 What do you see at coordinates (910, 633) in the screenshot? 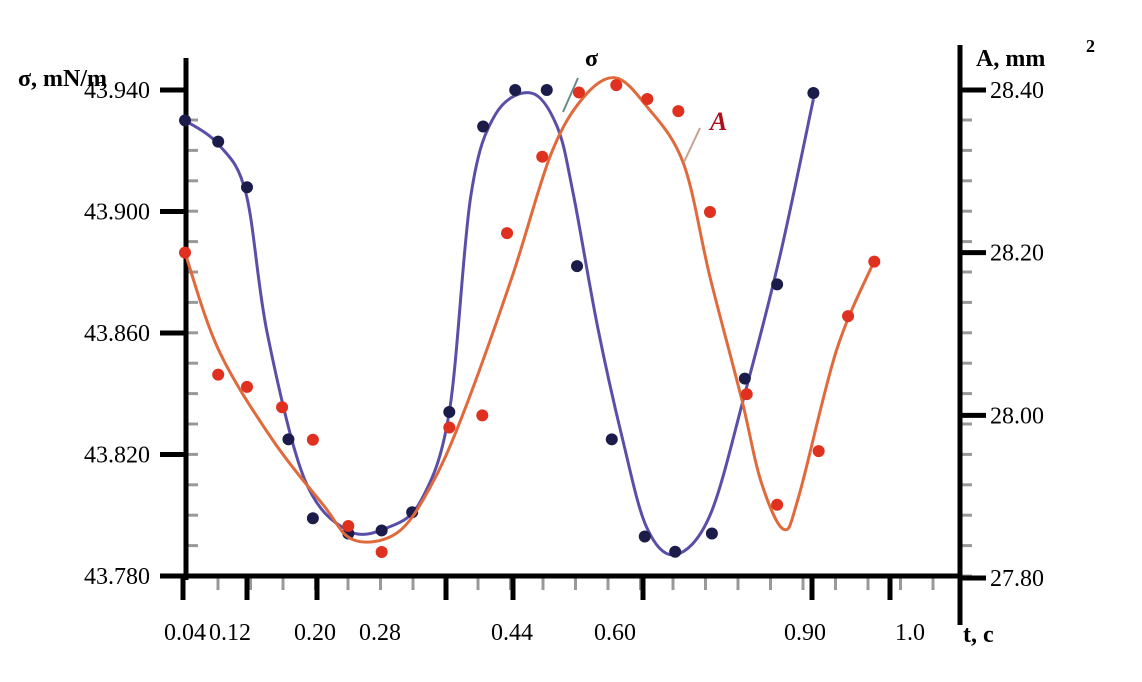
I see `x-tick-label: 1.0` at bounding box center [910, 633].